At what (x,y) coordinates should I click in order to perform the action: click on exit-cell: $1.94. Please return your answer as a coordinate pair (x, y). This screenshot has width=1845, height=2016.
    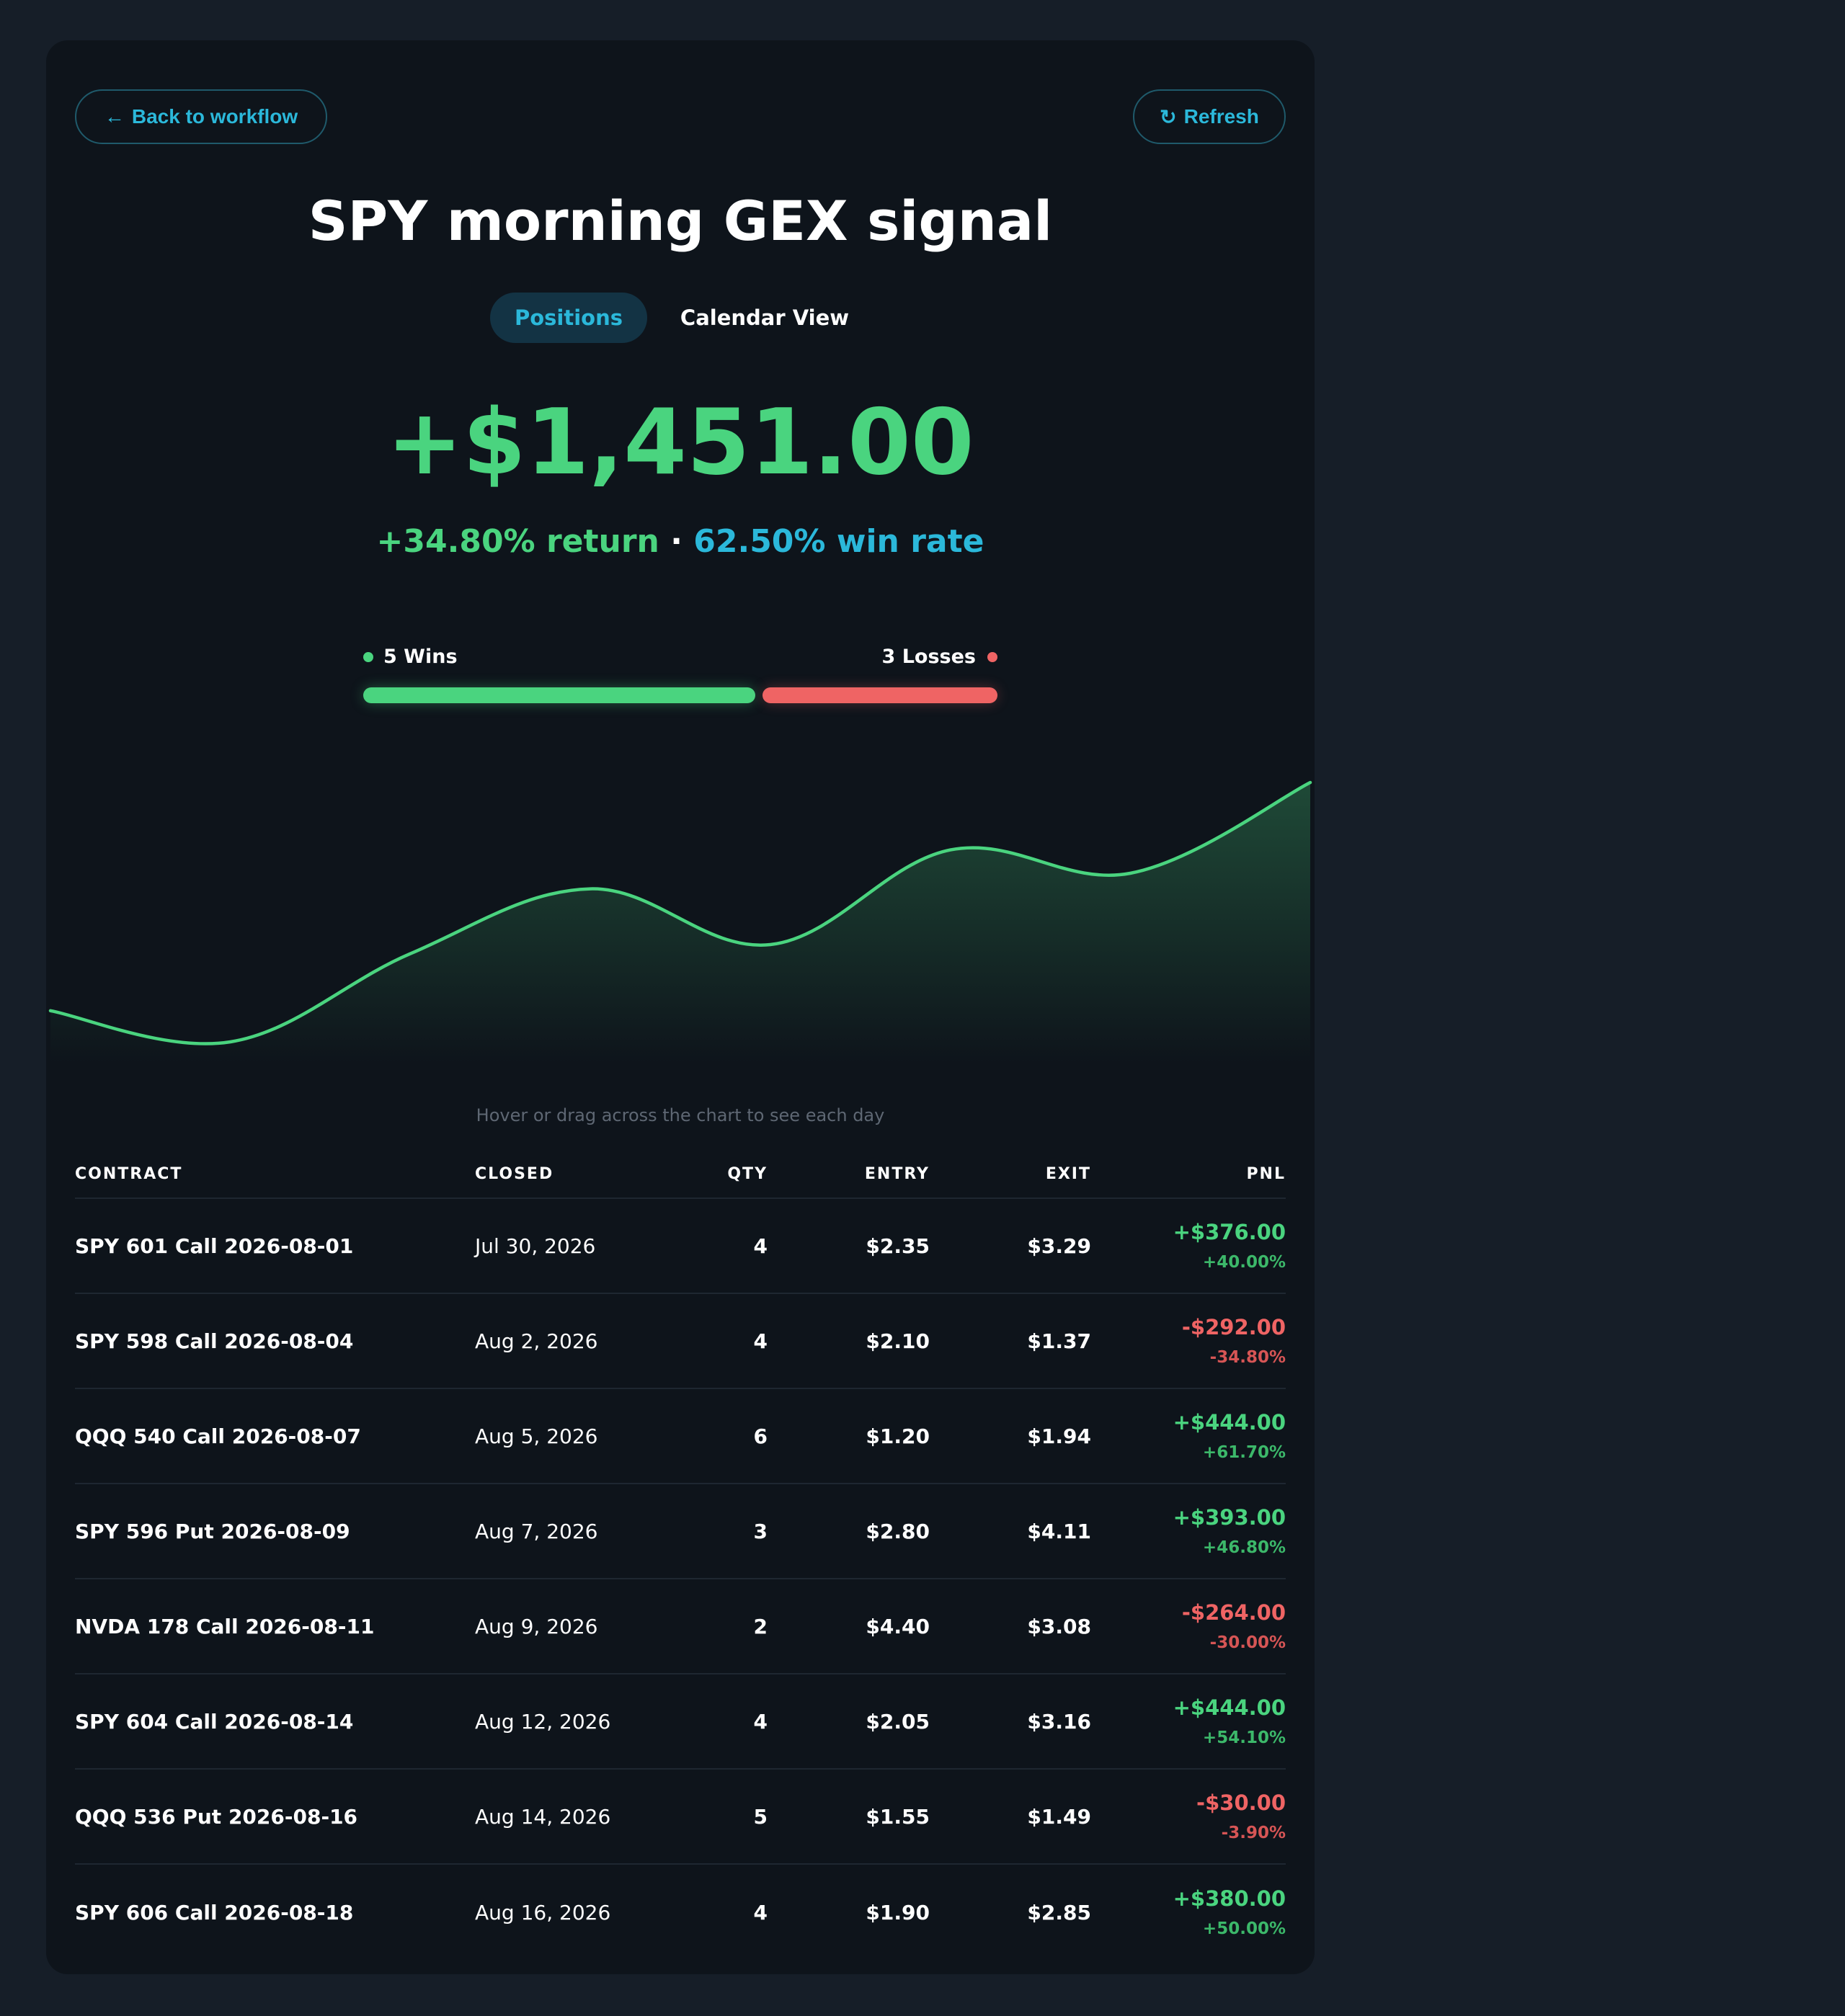
    Looking at the image, I should click on (1010, 1436).